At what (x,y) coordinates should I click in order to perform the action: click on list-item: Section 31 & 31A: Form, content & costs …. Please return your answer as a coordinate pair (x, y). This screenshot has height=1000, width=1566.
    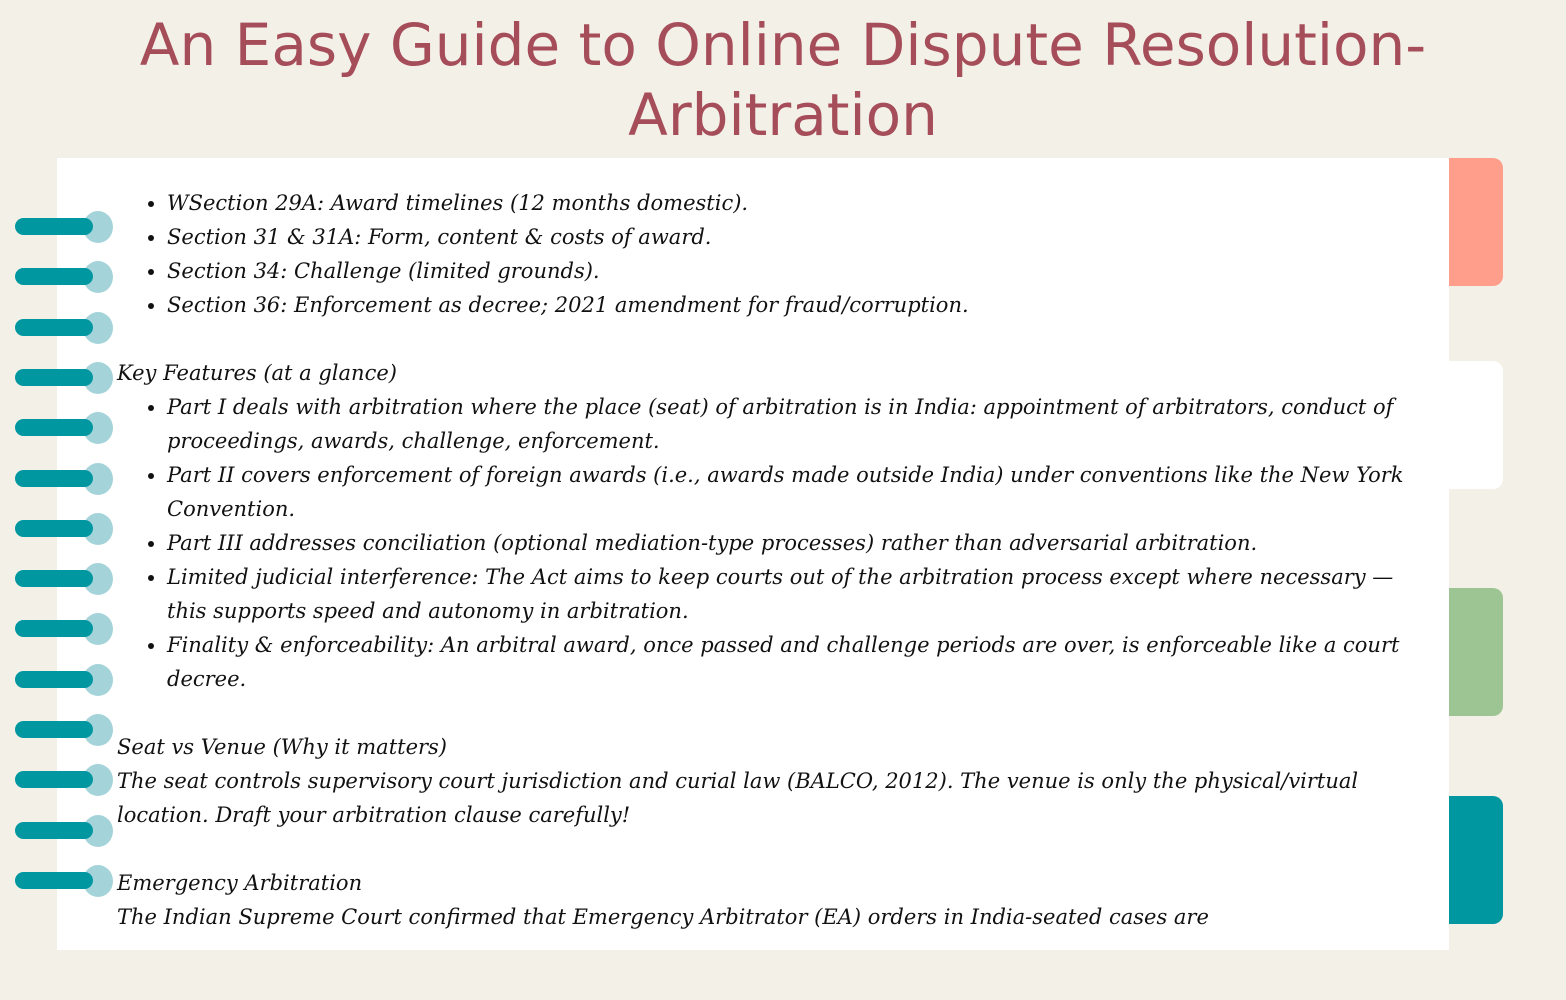
    Looking at the image, I should click on (802, 237).